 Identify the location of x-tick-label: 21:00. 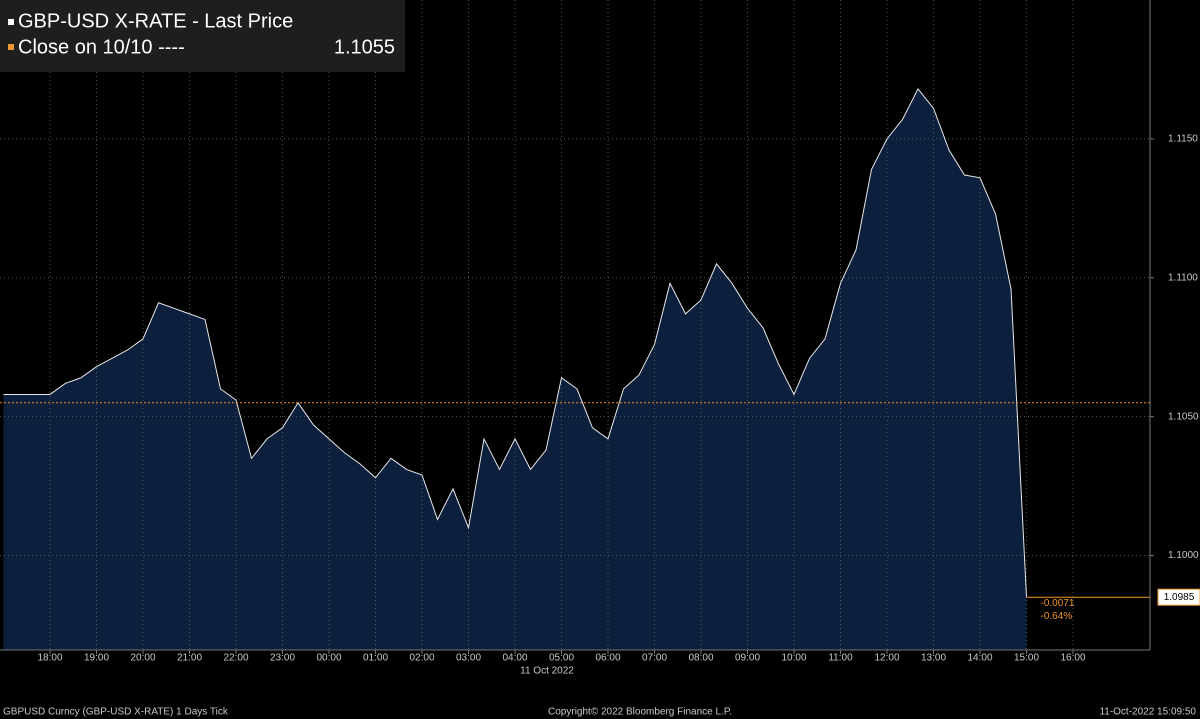
(189, 658).